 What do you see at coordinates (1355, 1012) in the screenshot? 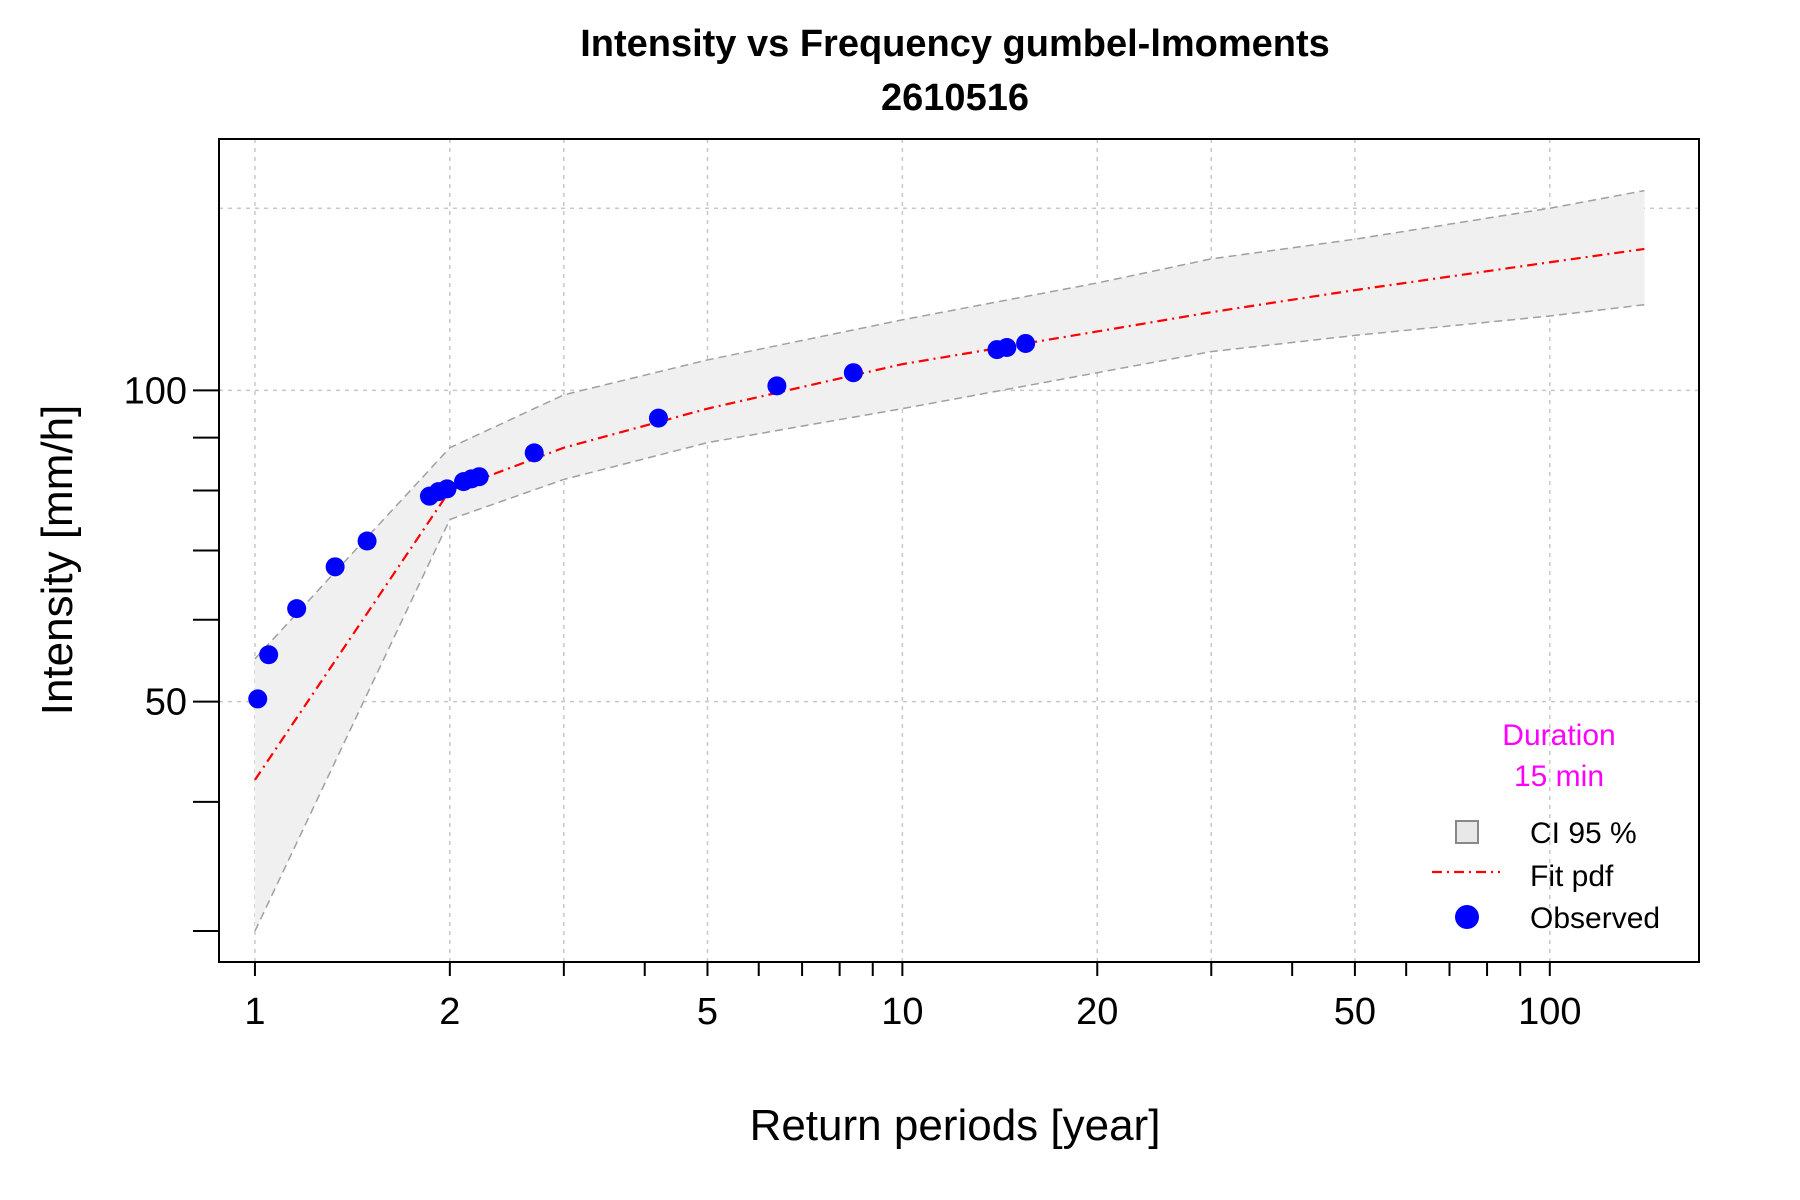
I see `x-tick-label: 50` at bounding box center [1355, 1012].